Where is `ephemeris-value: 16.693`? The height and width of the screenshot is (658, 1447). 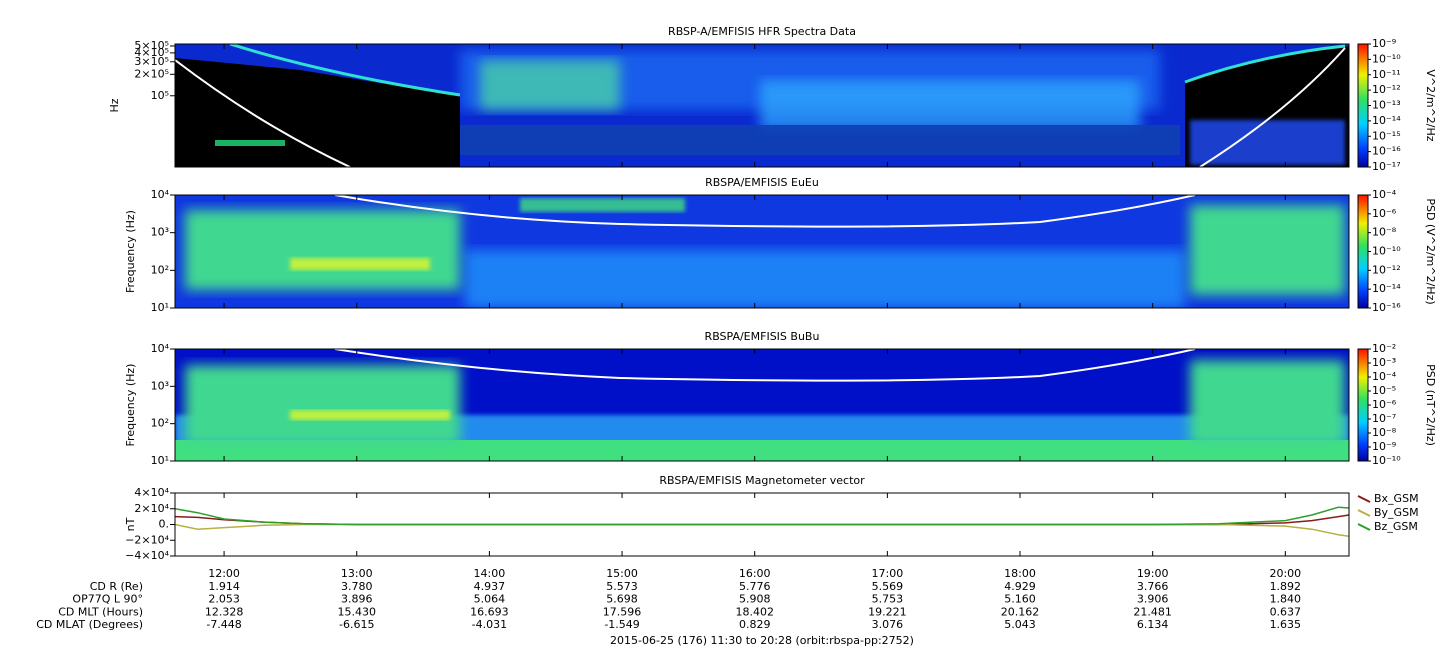
ephemeris-value: 16.693 is located at coordinates (489, 611).